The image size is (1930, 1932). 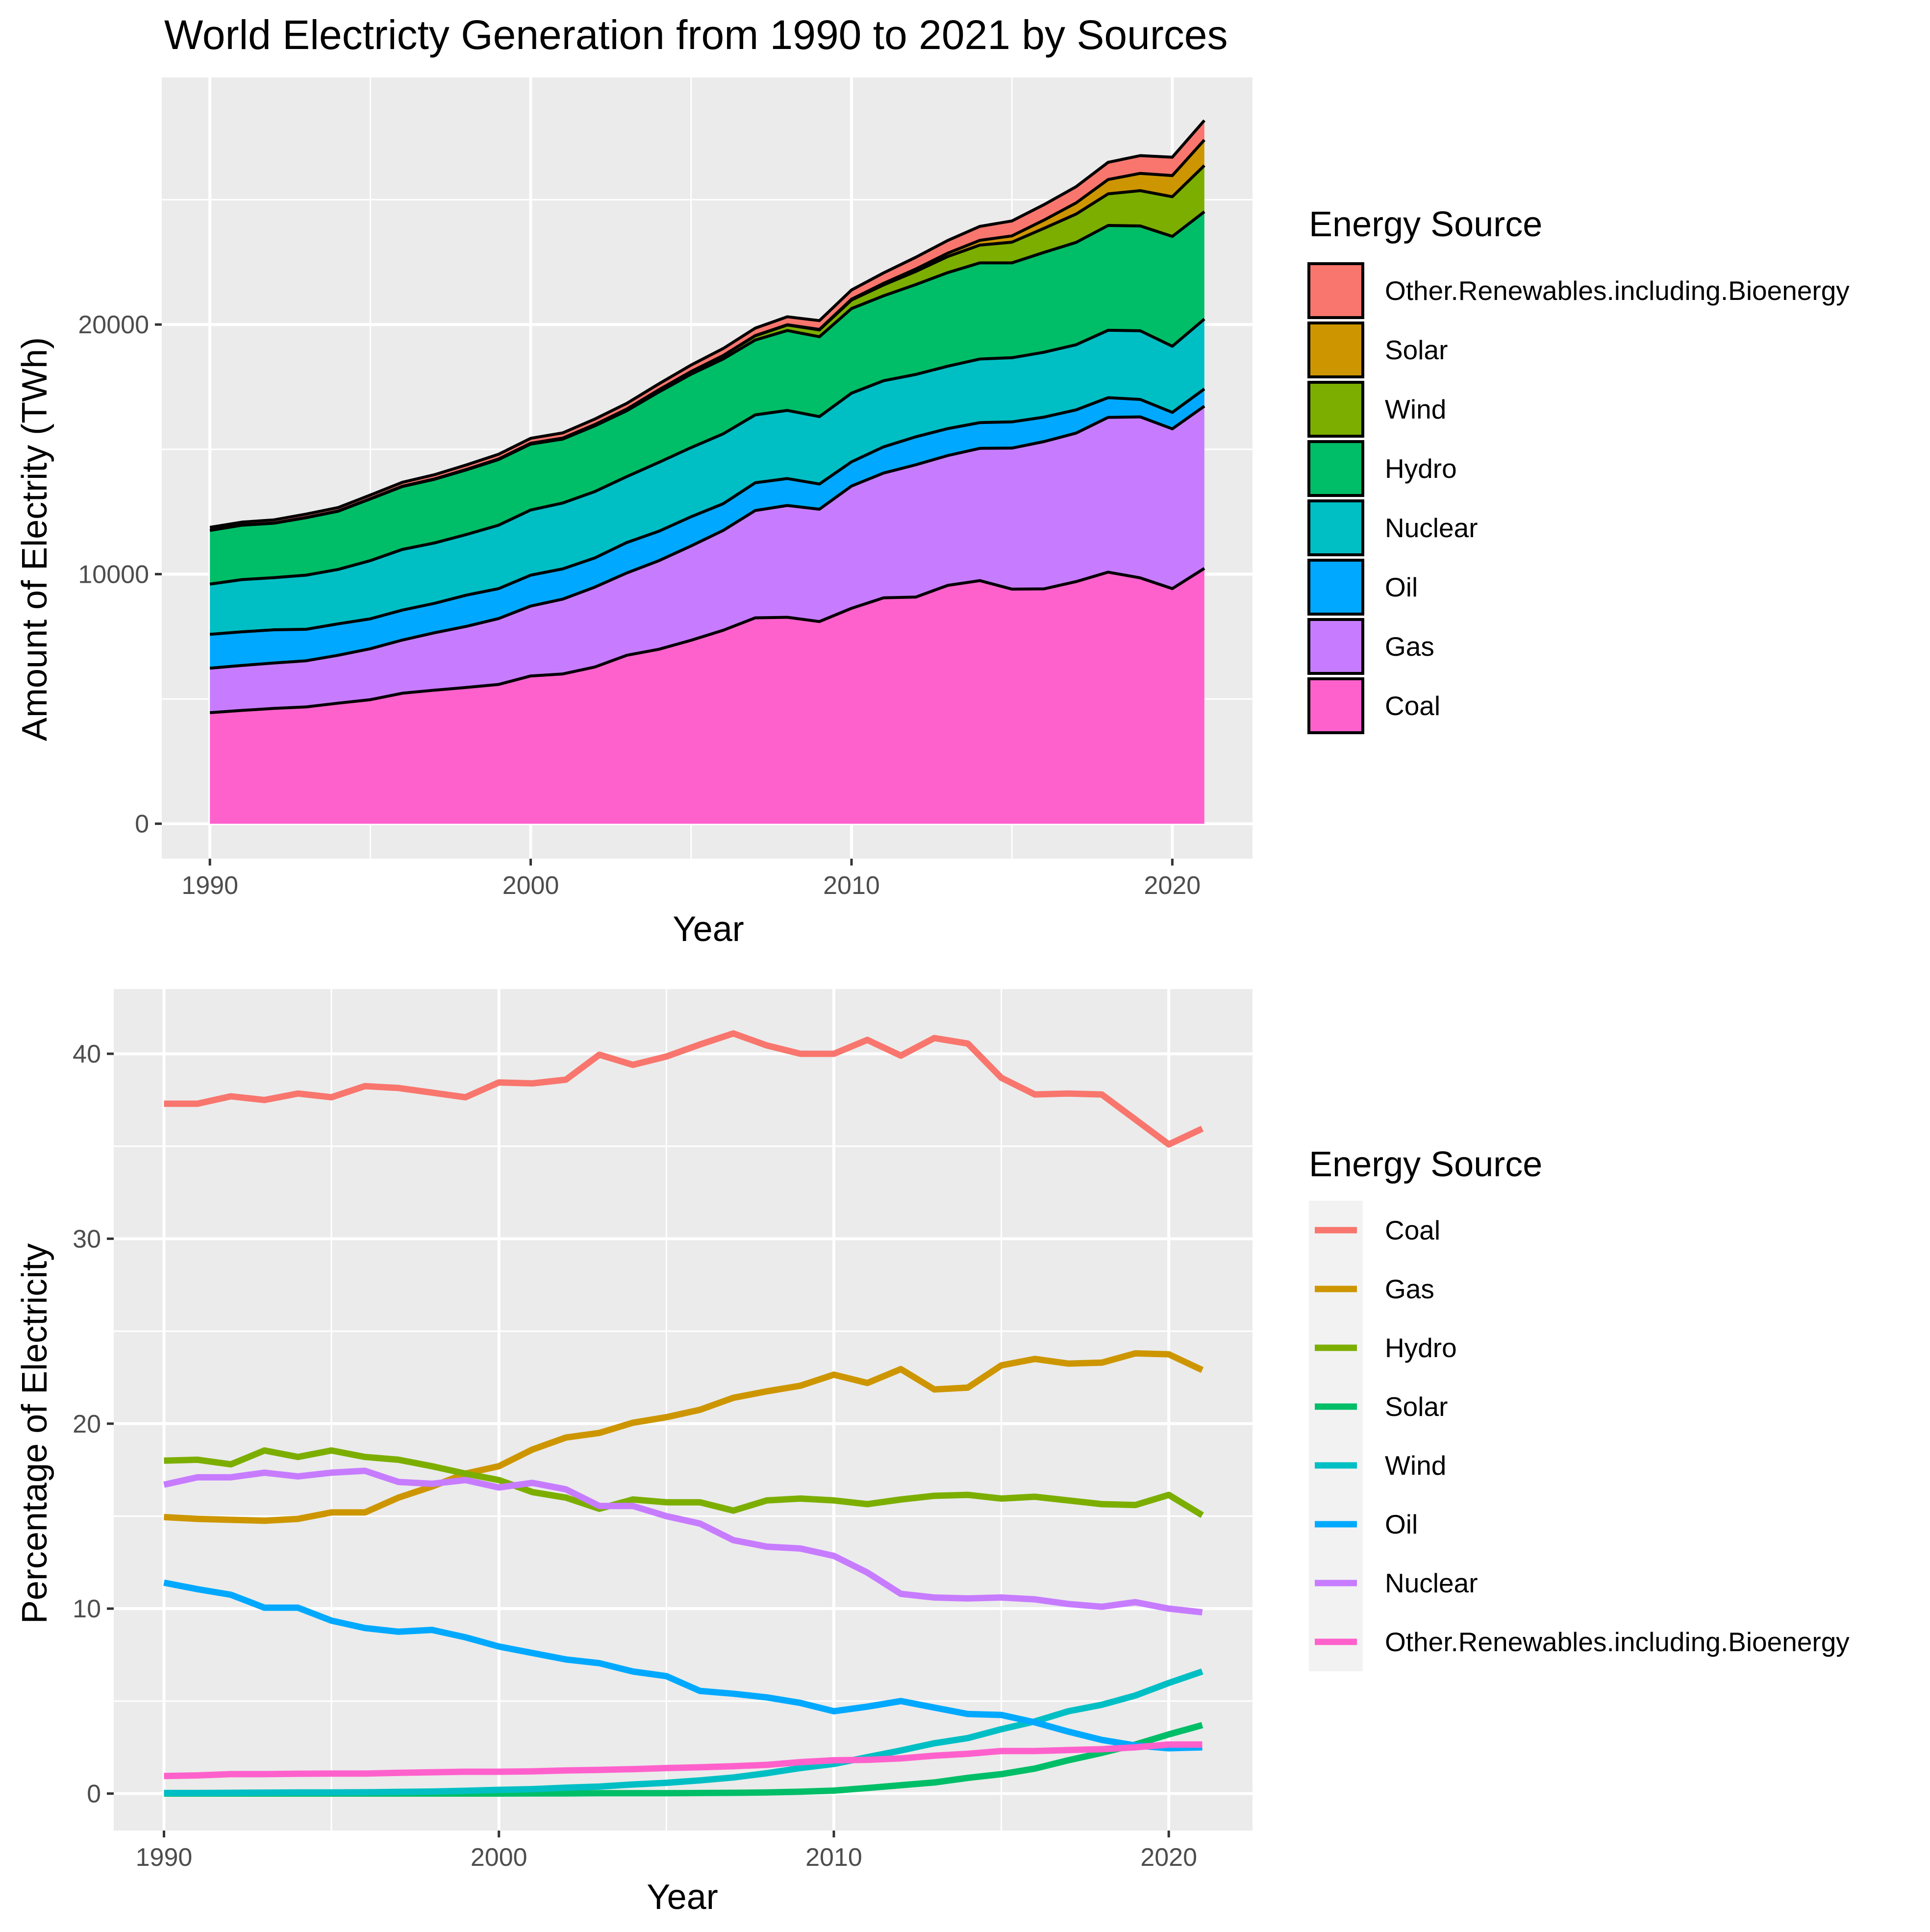 What do you see at coordinates (683, 1665) in the screenshot?
I see `line-oil` at bounding box center [683, 1665].